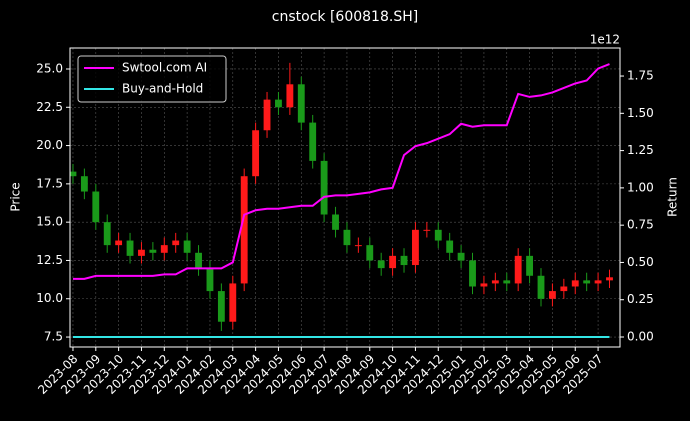 The width and height of the screenshot is (690, 421). Describe the element at coordinates (605, 40) in the screenshot. I see `y2-offset-label: 1e12` at that location.